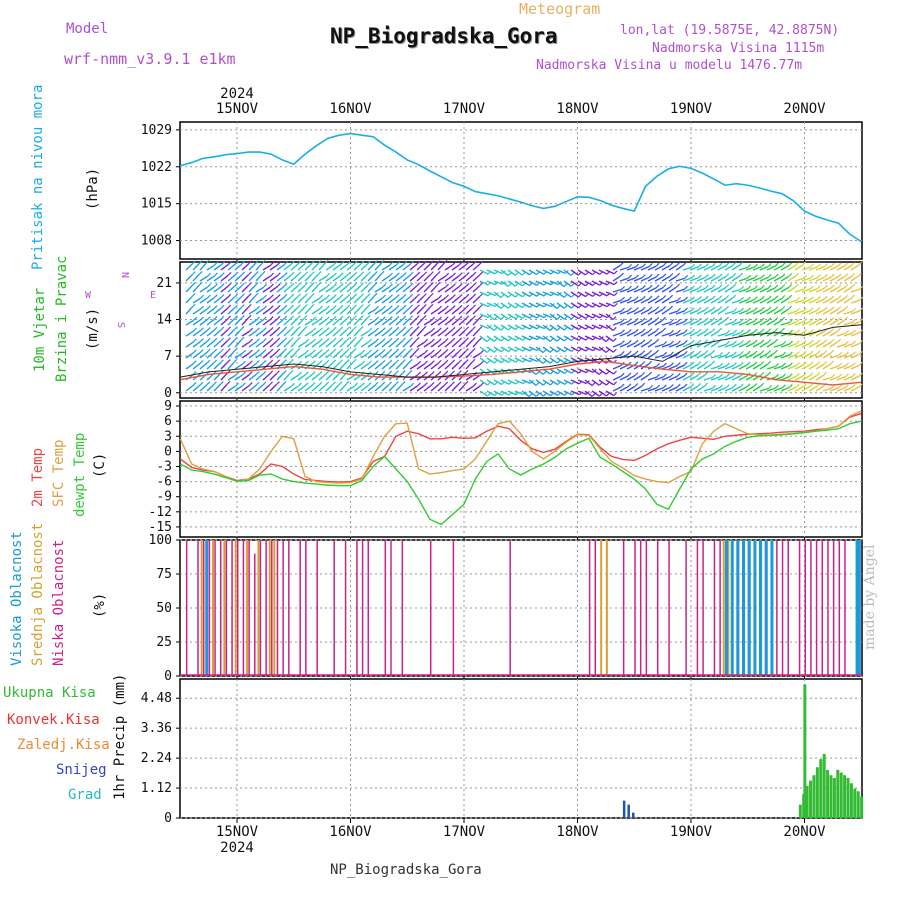  I want to click on y-tick-label: 50, so click(164, 608).